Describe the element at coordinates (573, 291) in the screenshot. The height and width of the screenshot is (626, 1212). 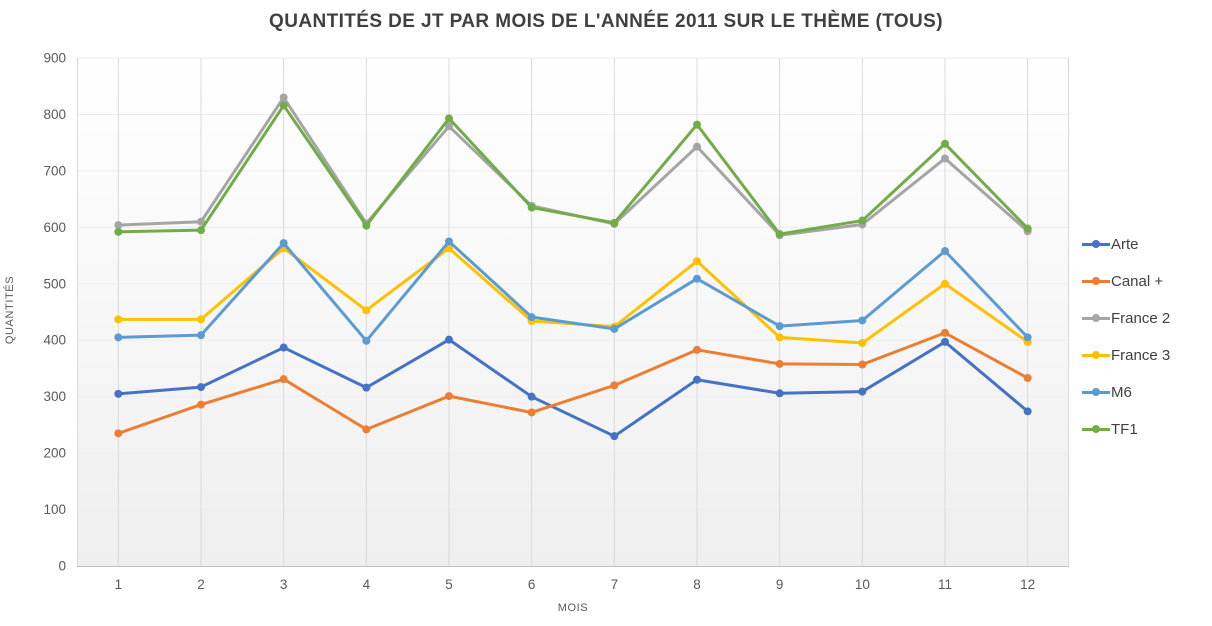
I see `series-line-m6` at that location.